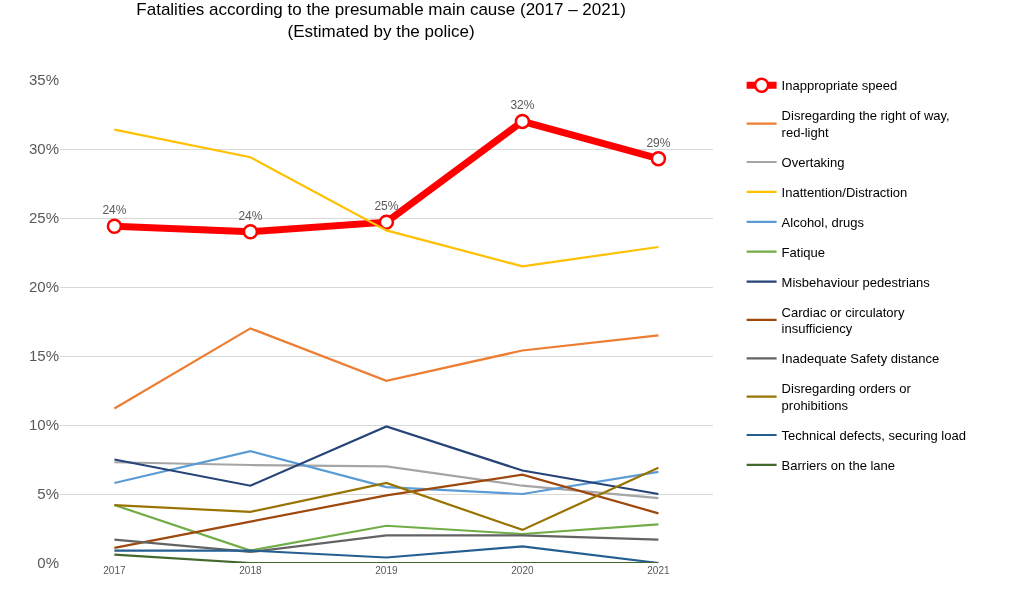 This screenshot has height=593, width=1030. I want to click on data-label: 29%, so click(658, 142).